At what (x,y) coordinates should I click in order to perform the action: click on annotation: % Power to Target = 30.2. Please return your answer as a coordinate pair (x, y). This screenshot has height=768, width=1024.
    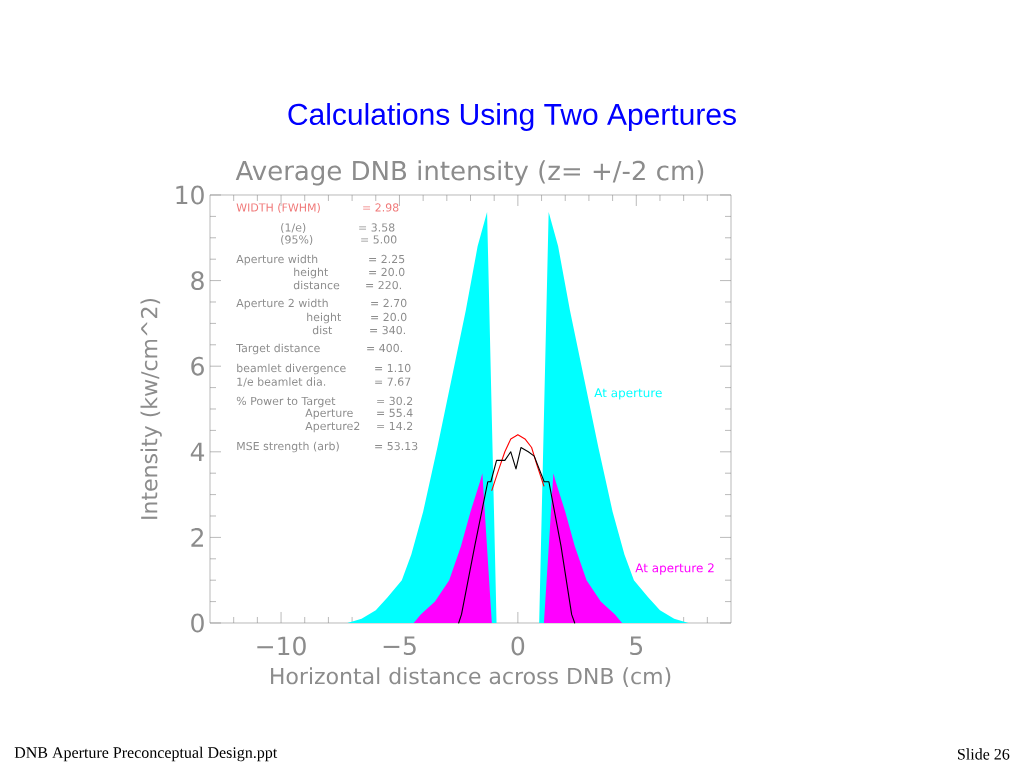
    Looking at the image, I should click on (324, 402).